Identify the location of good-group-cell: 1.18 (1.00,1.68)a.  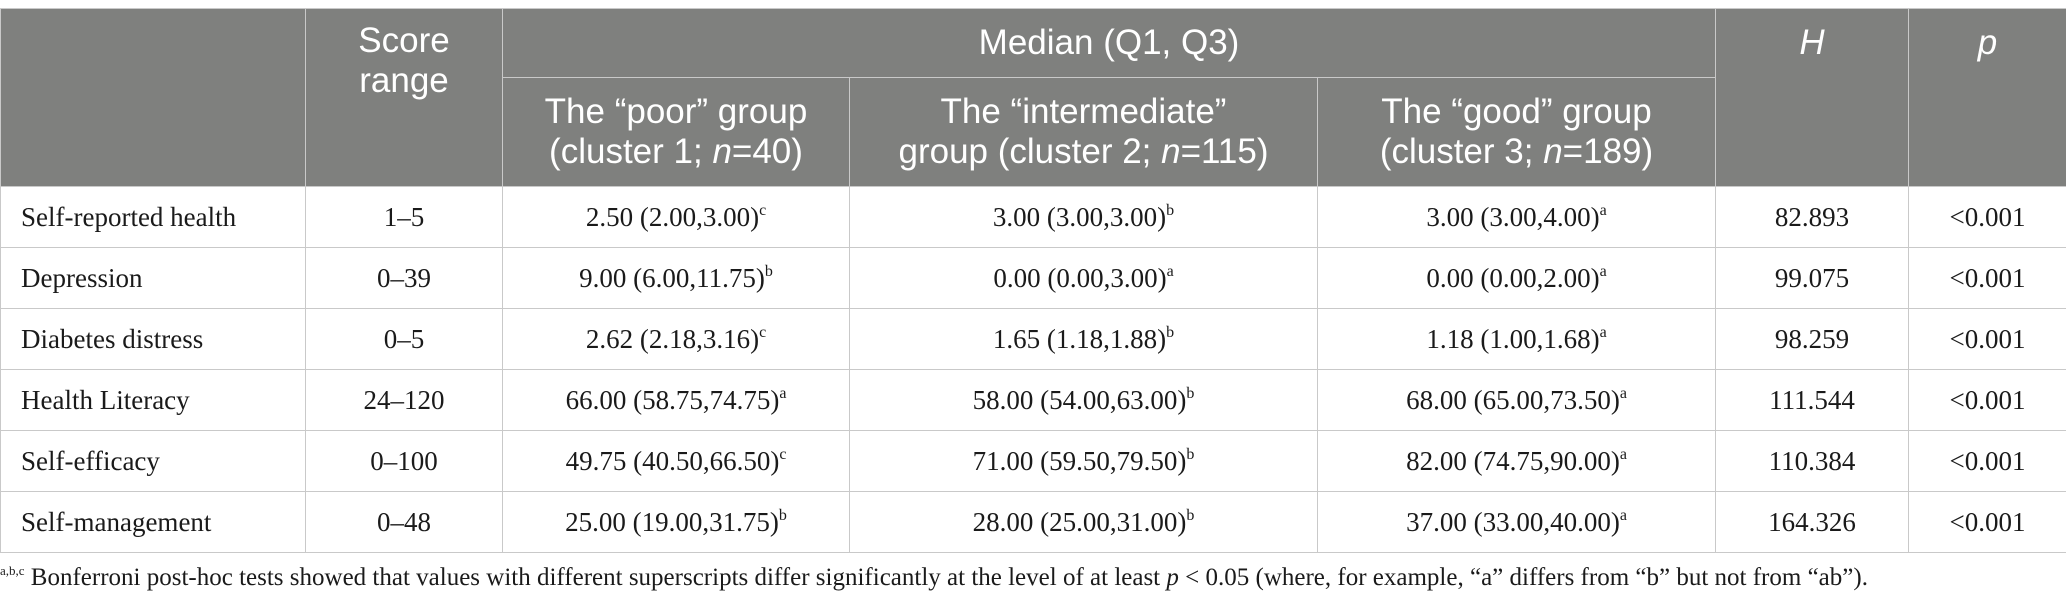
(1516, 339).